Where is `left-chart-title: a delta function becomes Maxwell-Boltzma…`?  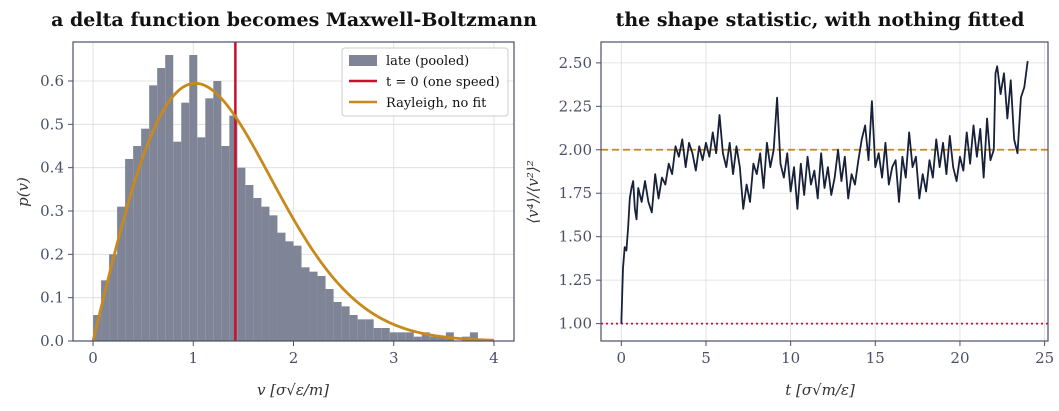 left-chart-title: a delta function becomes Maxwell-Boltzma… is located at coordinates (294, 20).